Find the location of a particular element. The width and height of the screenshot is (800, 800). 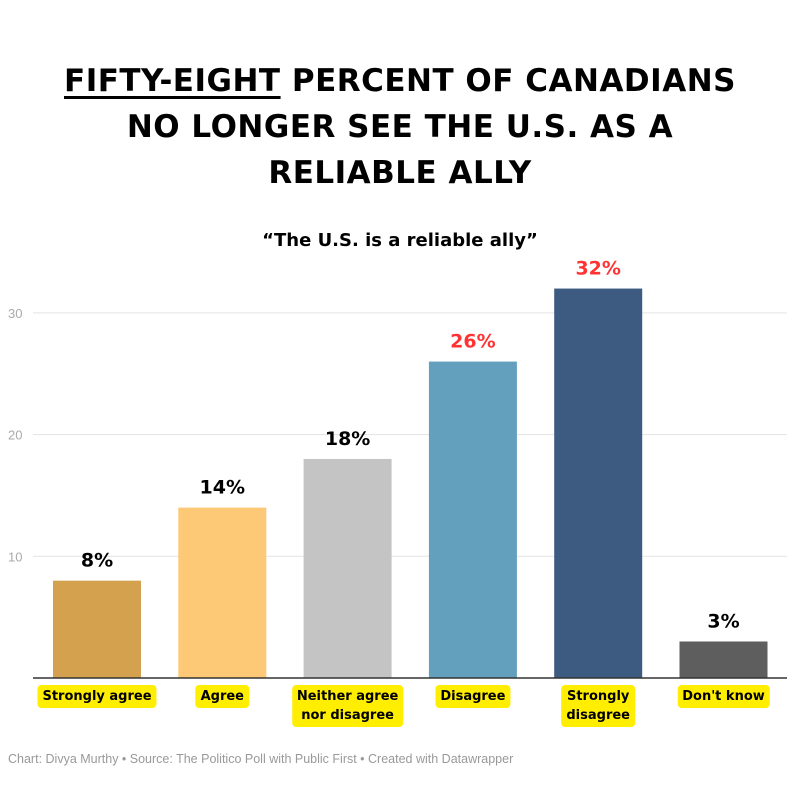

x-tick-label: Don't know is located at coordinates (723, 696).